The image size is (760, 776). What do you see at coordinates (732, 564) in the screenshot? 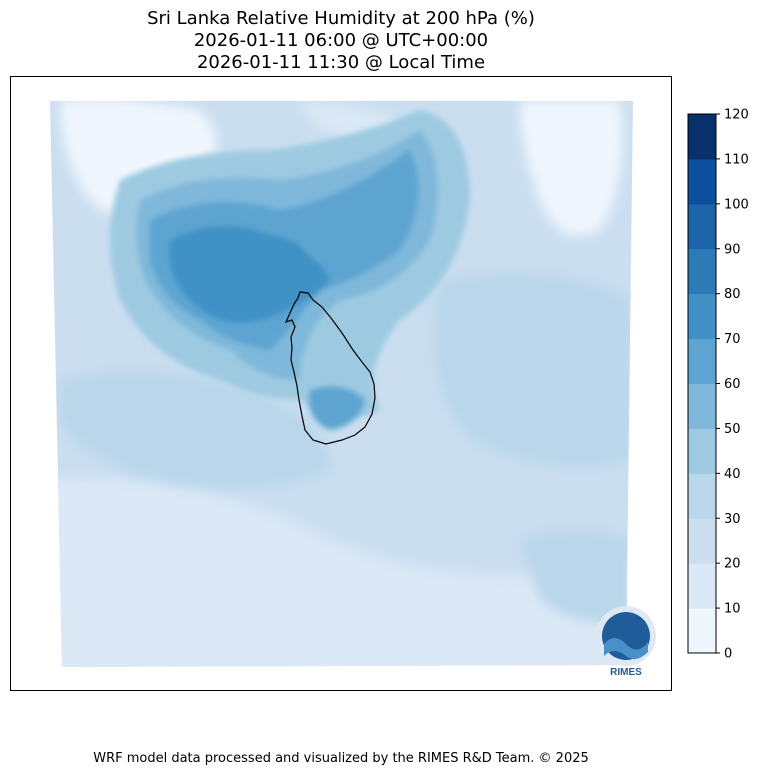
I see `colorbar-tick-label: 20` at bounding box center [732, 564].